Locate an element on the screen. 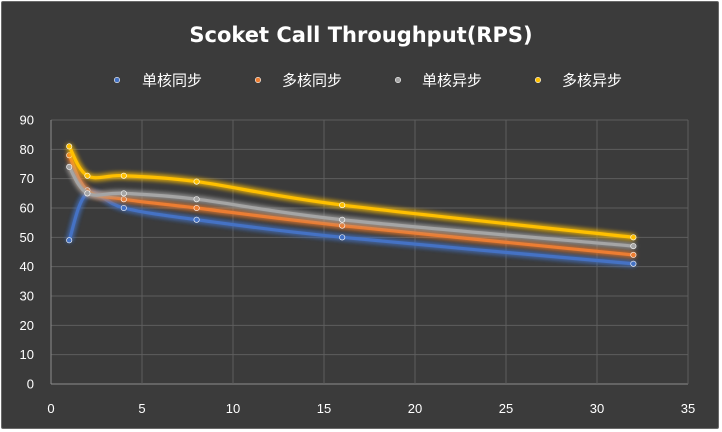 Image resolution: width=722 pixels, height=432 pixels. x-axis-ticks: 0 5 10 15 20 25 30 35 is located at coordinates (371, 408).